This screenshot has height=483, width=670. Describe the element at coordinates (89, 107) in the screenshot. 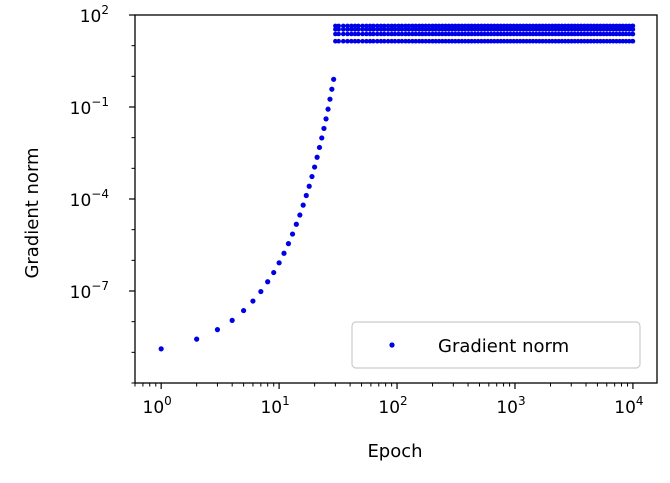

I see `y-tick-label: 10−1` at that location.